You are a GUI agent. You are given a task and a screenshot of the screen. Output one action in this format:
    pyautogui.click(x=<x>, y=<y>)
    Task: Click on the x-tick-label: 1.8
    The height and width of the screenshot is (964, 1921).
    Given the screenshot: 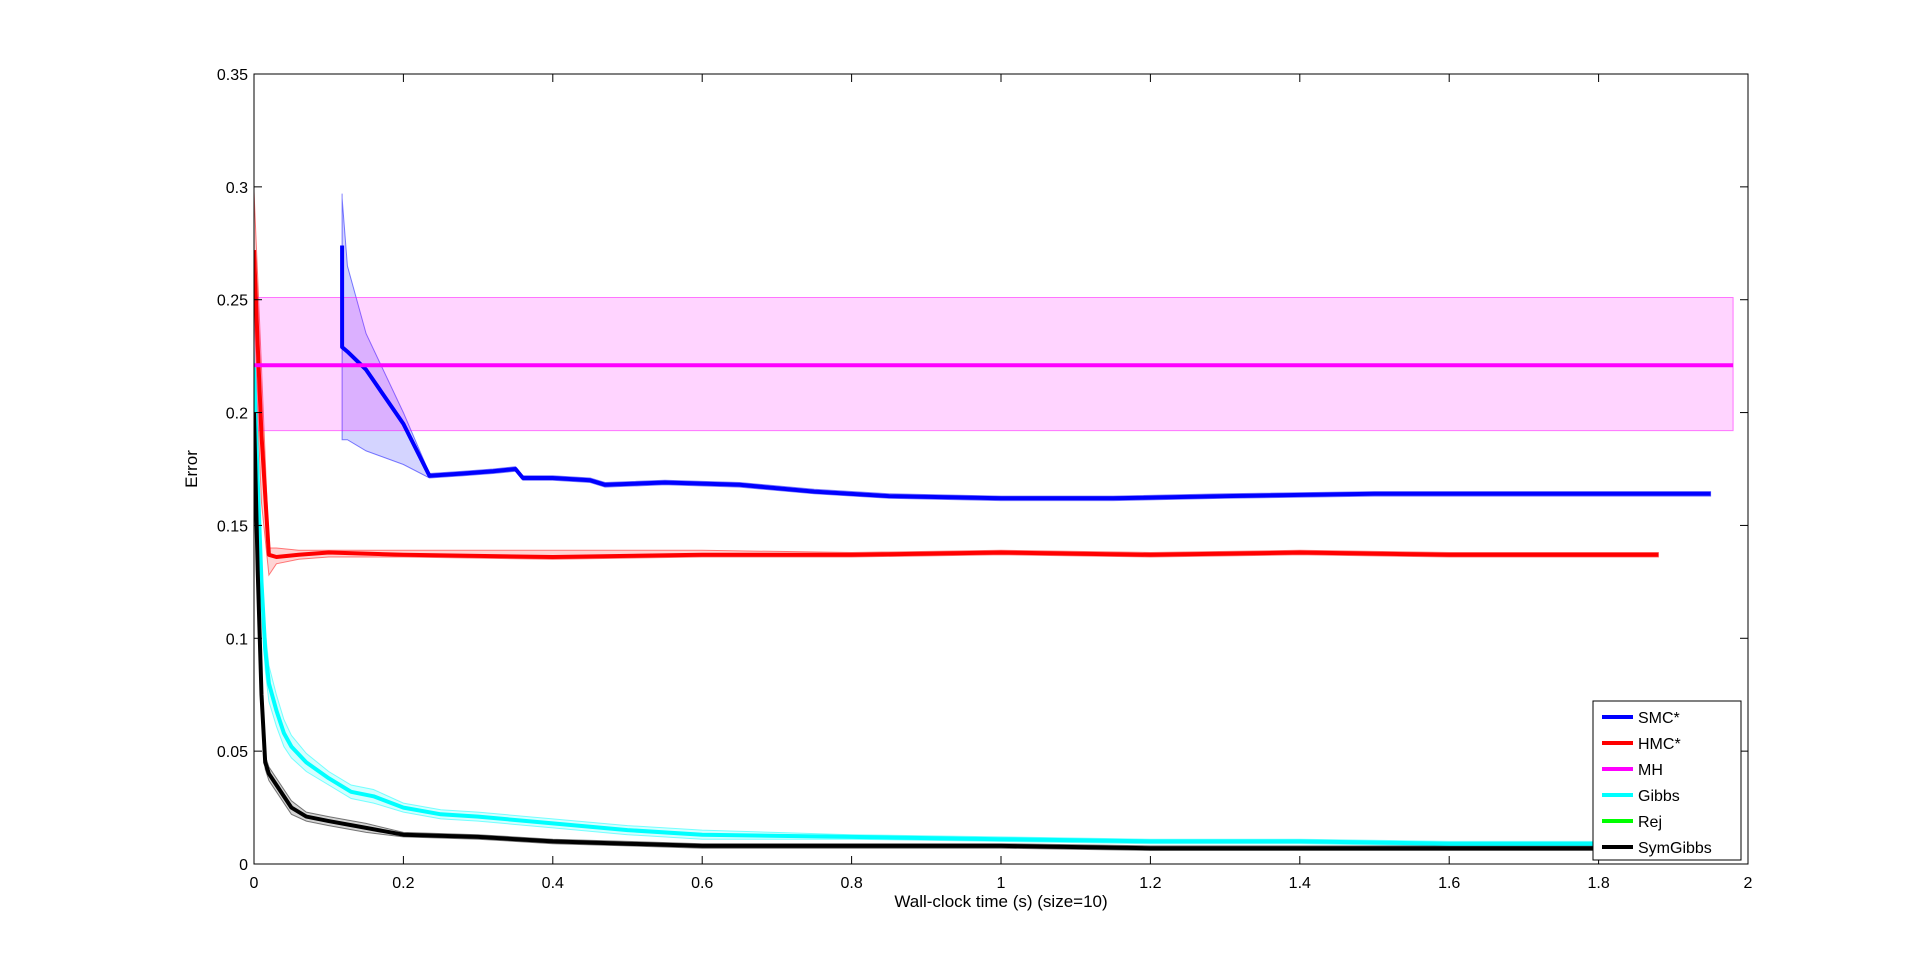 What is the action you would take?
    pyautogui.click(x=1598, y=883)
    